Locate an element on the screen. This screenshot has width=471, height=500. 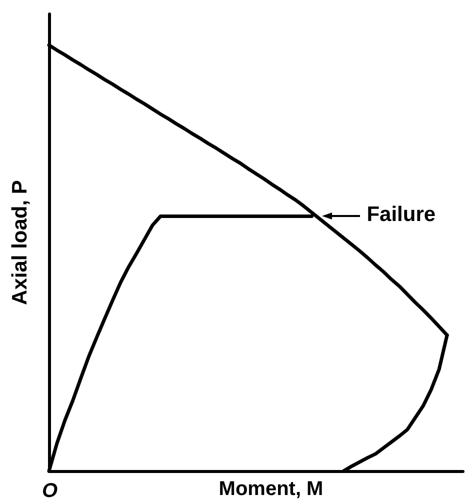
x-axis-title: Moment, M is located at coordinates (271, 489).